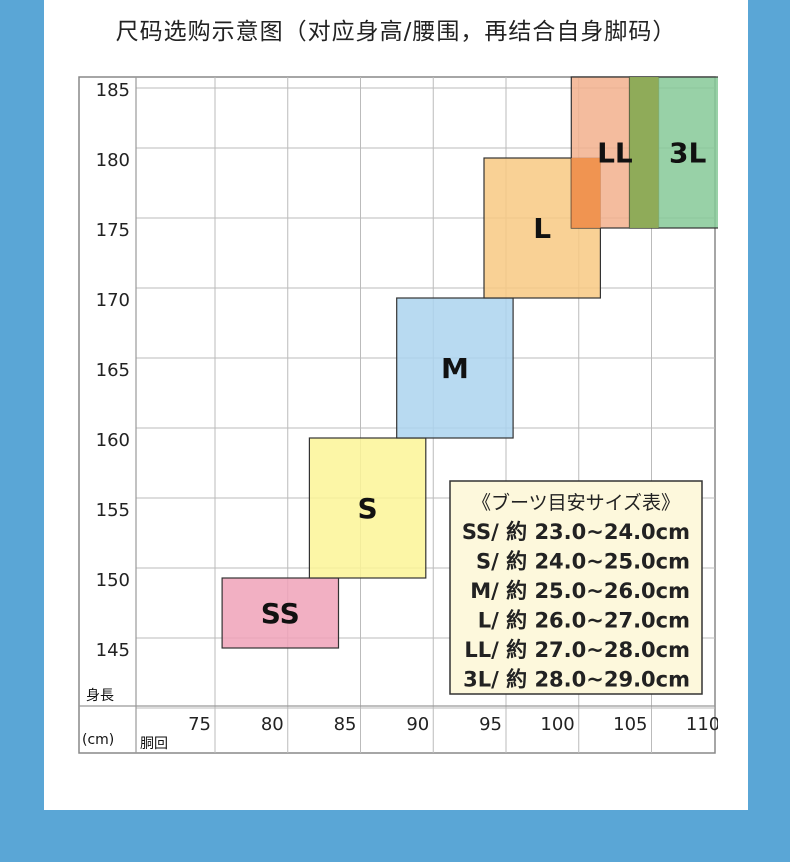 Image resolution: width=790 pixels, height=862 pixels. Describe the element at coordinates (113, 440) in the screenshot. I see `y-tick-label: 160` at that location.